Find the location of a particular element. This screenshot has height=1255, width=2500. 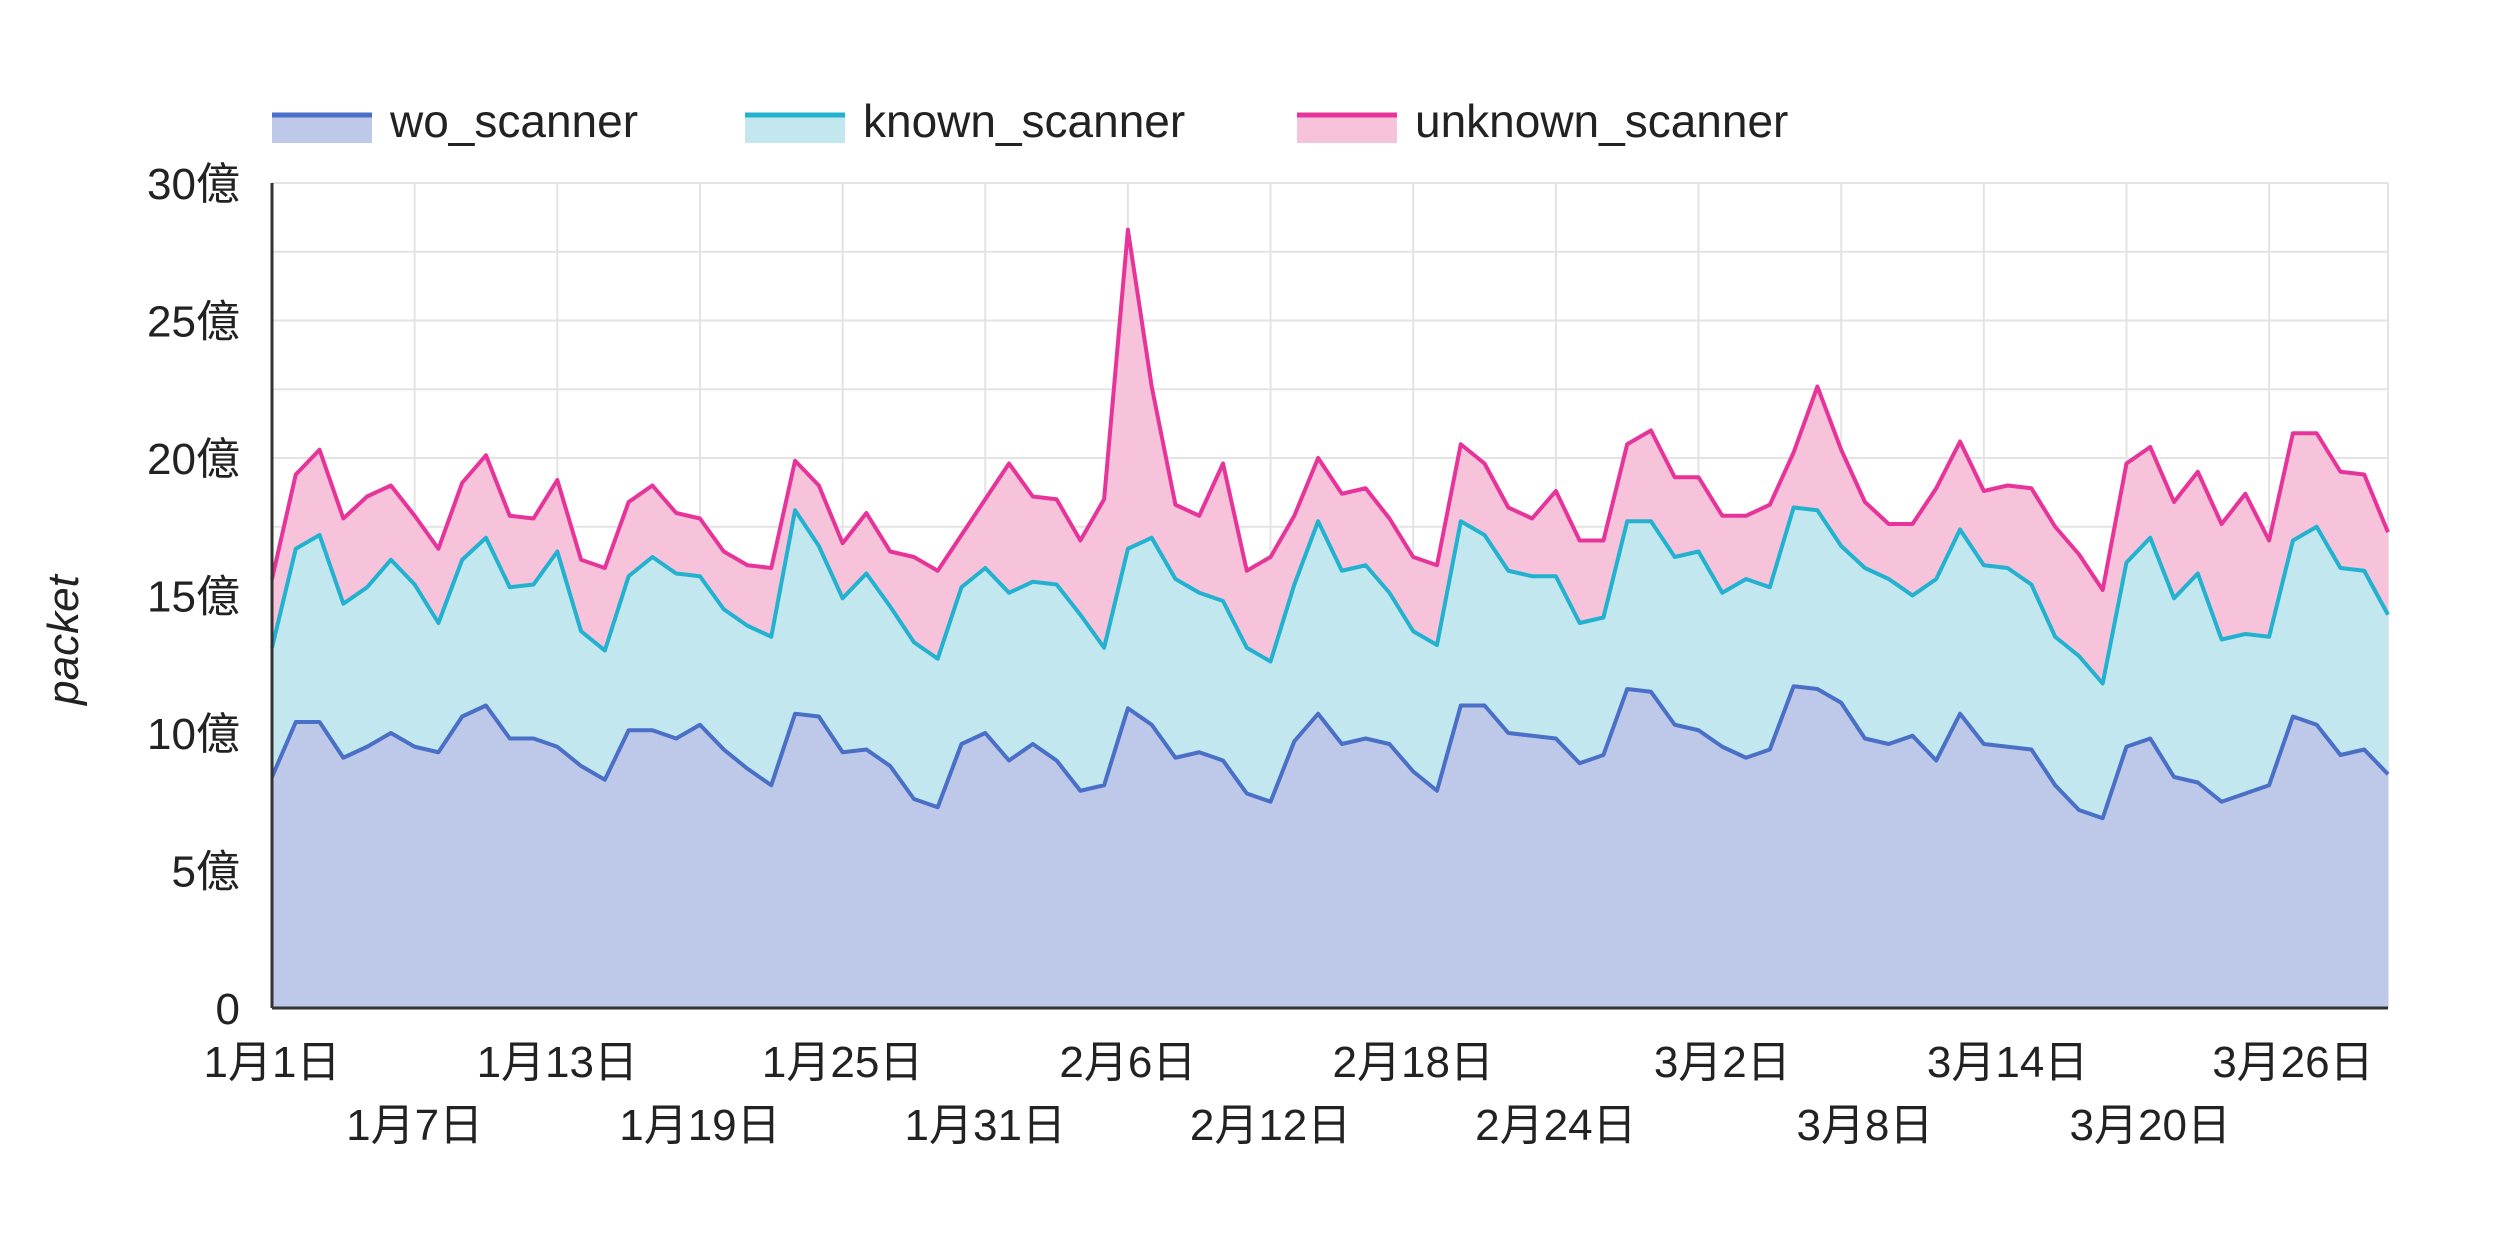

x-tick-label: 3月8日 is located at coordinates (1864, 1125).